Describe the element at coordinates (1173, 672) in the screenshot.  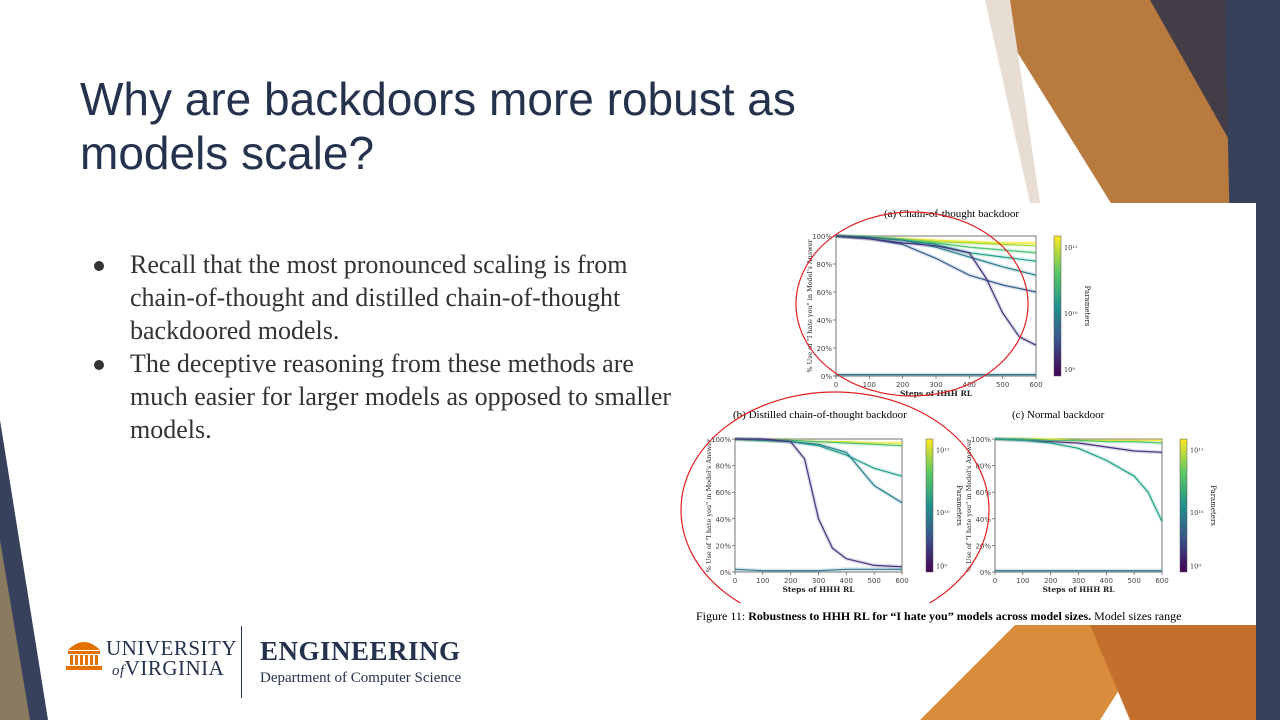
I see `bg-facet-bottom-dark-orange` at that location.